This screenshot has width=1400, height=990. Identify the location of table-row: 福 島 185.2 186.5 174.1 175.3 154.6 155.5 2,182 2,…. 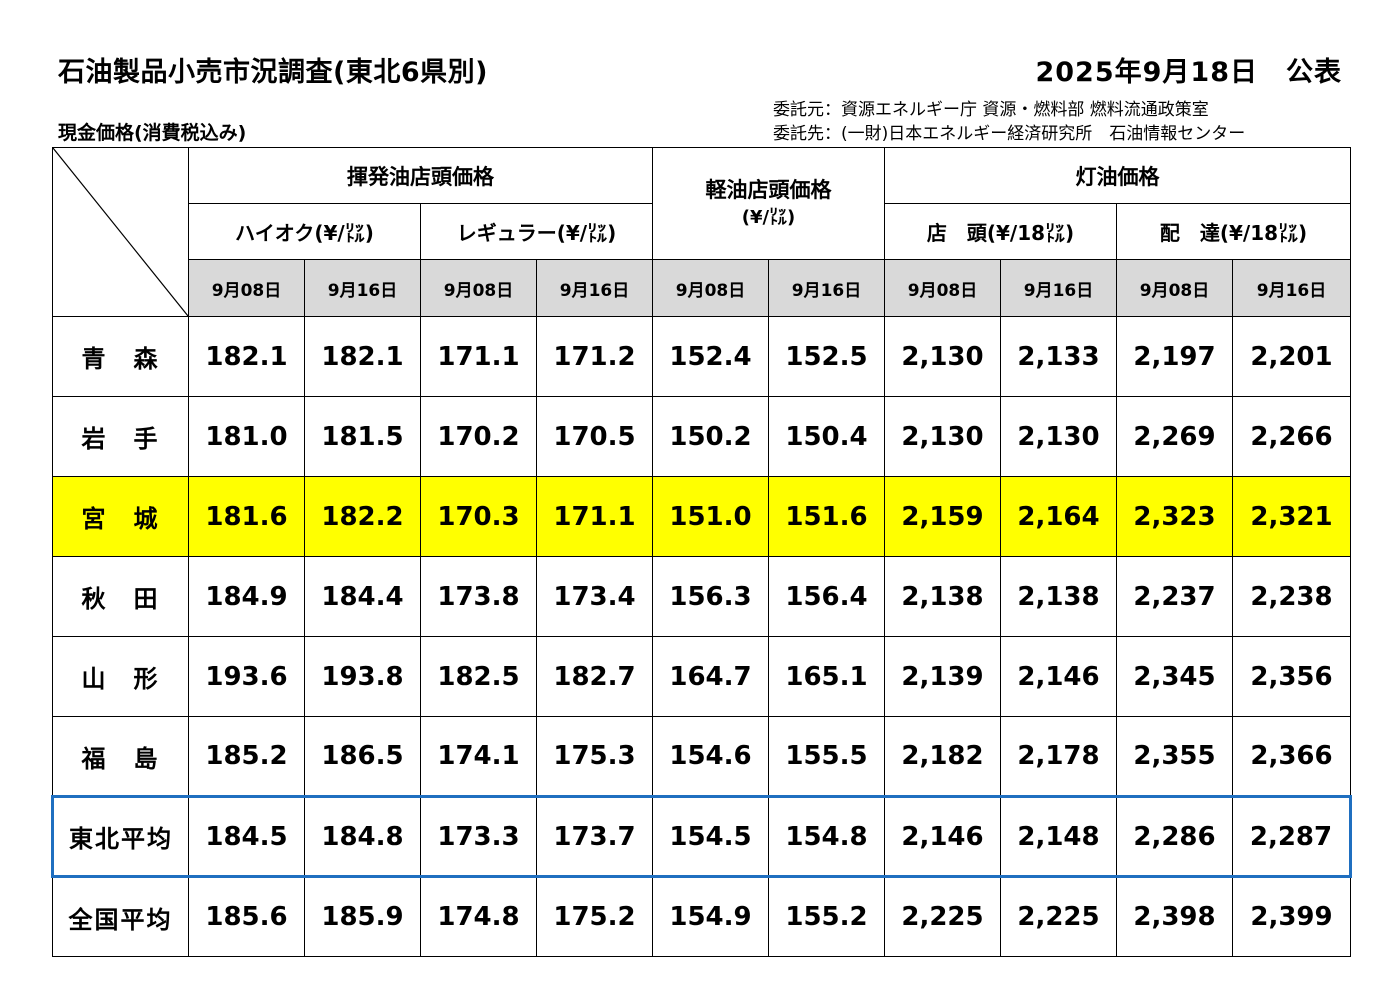
(701, 756).